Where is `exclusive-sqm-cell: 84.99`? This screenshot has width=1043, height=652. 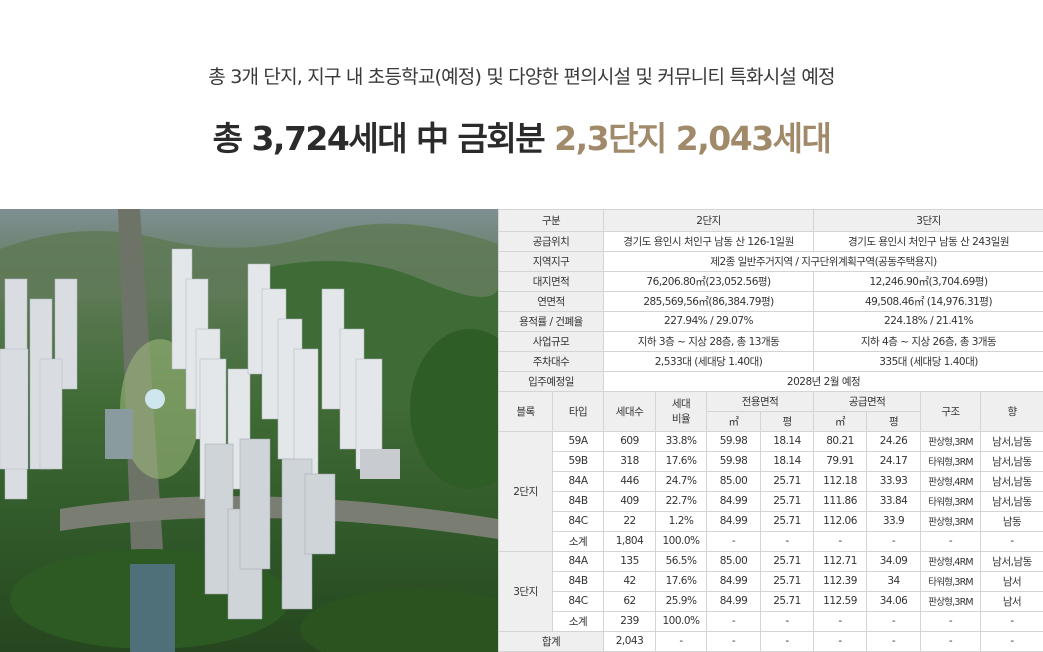 exclusive-sqm-cell: 84.99 is located at coordinates (734, 601).